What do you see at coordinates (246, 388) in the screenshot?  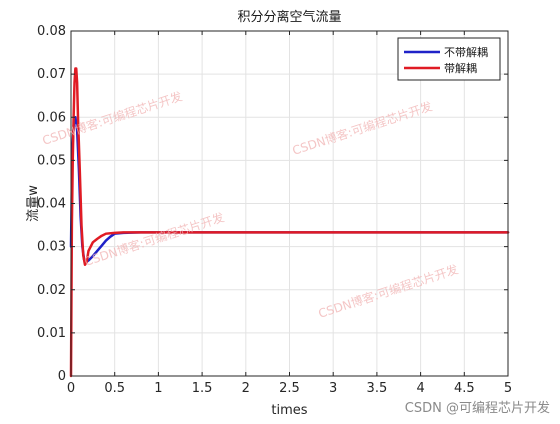 I see `x-tick-label: 2` at bounding box center [246, 388].